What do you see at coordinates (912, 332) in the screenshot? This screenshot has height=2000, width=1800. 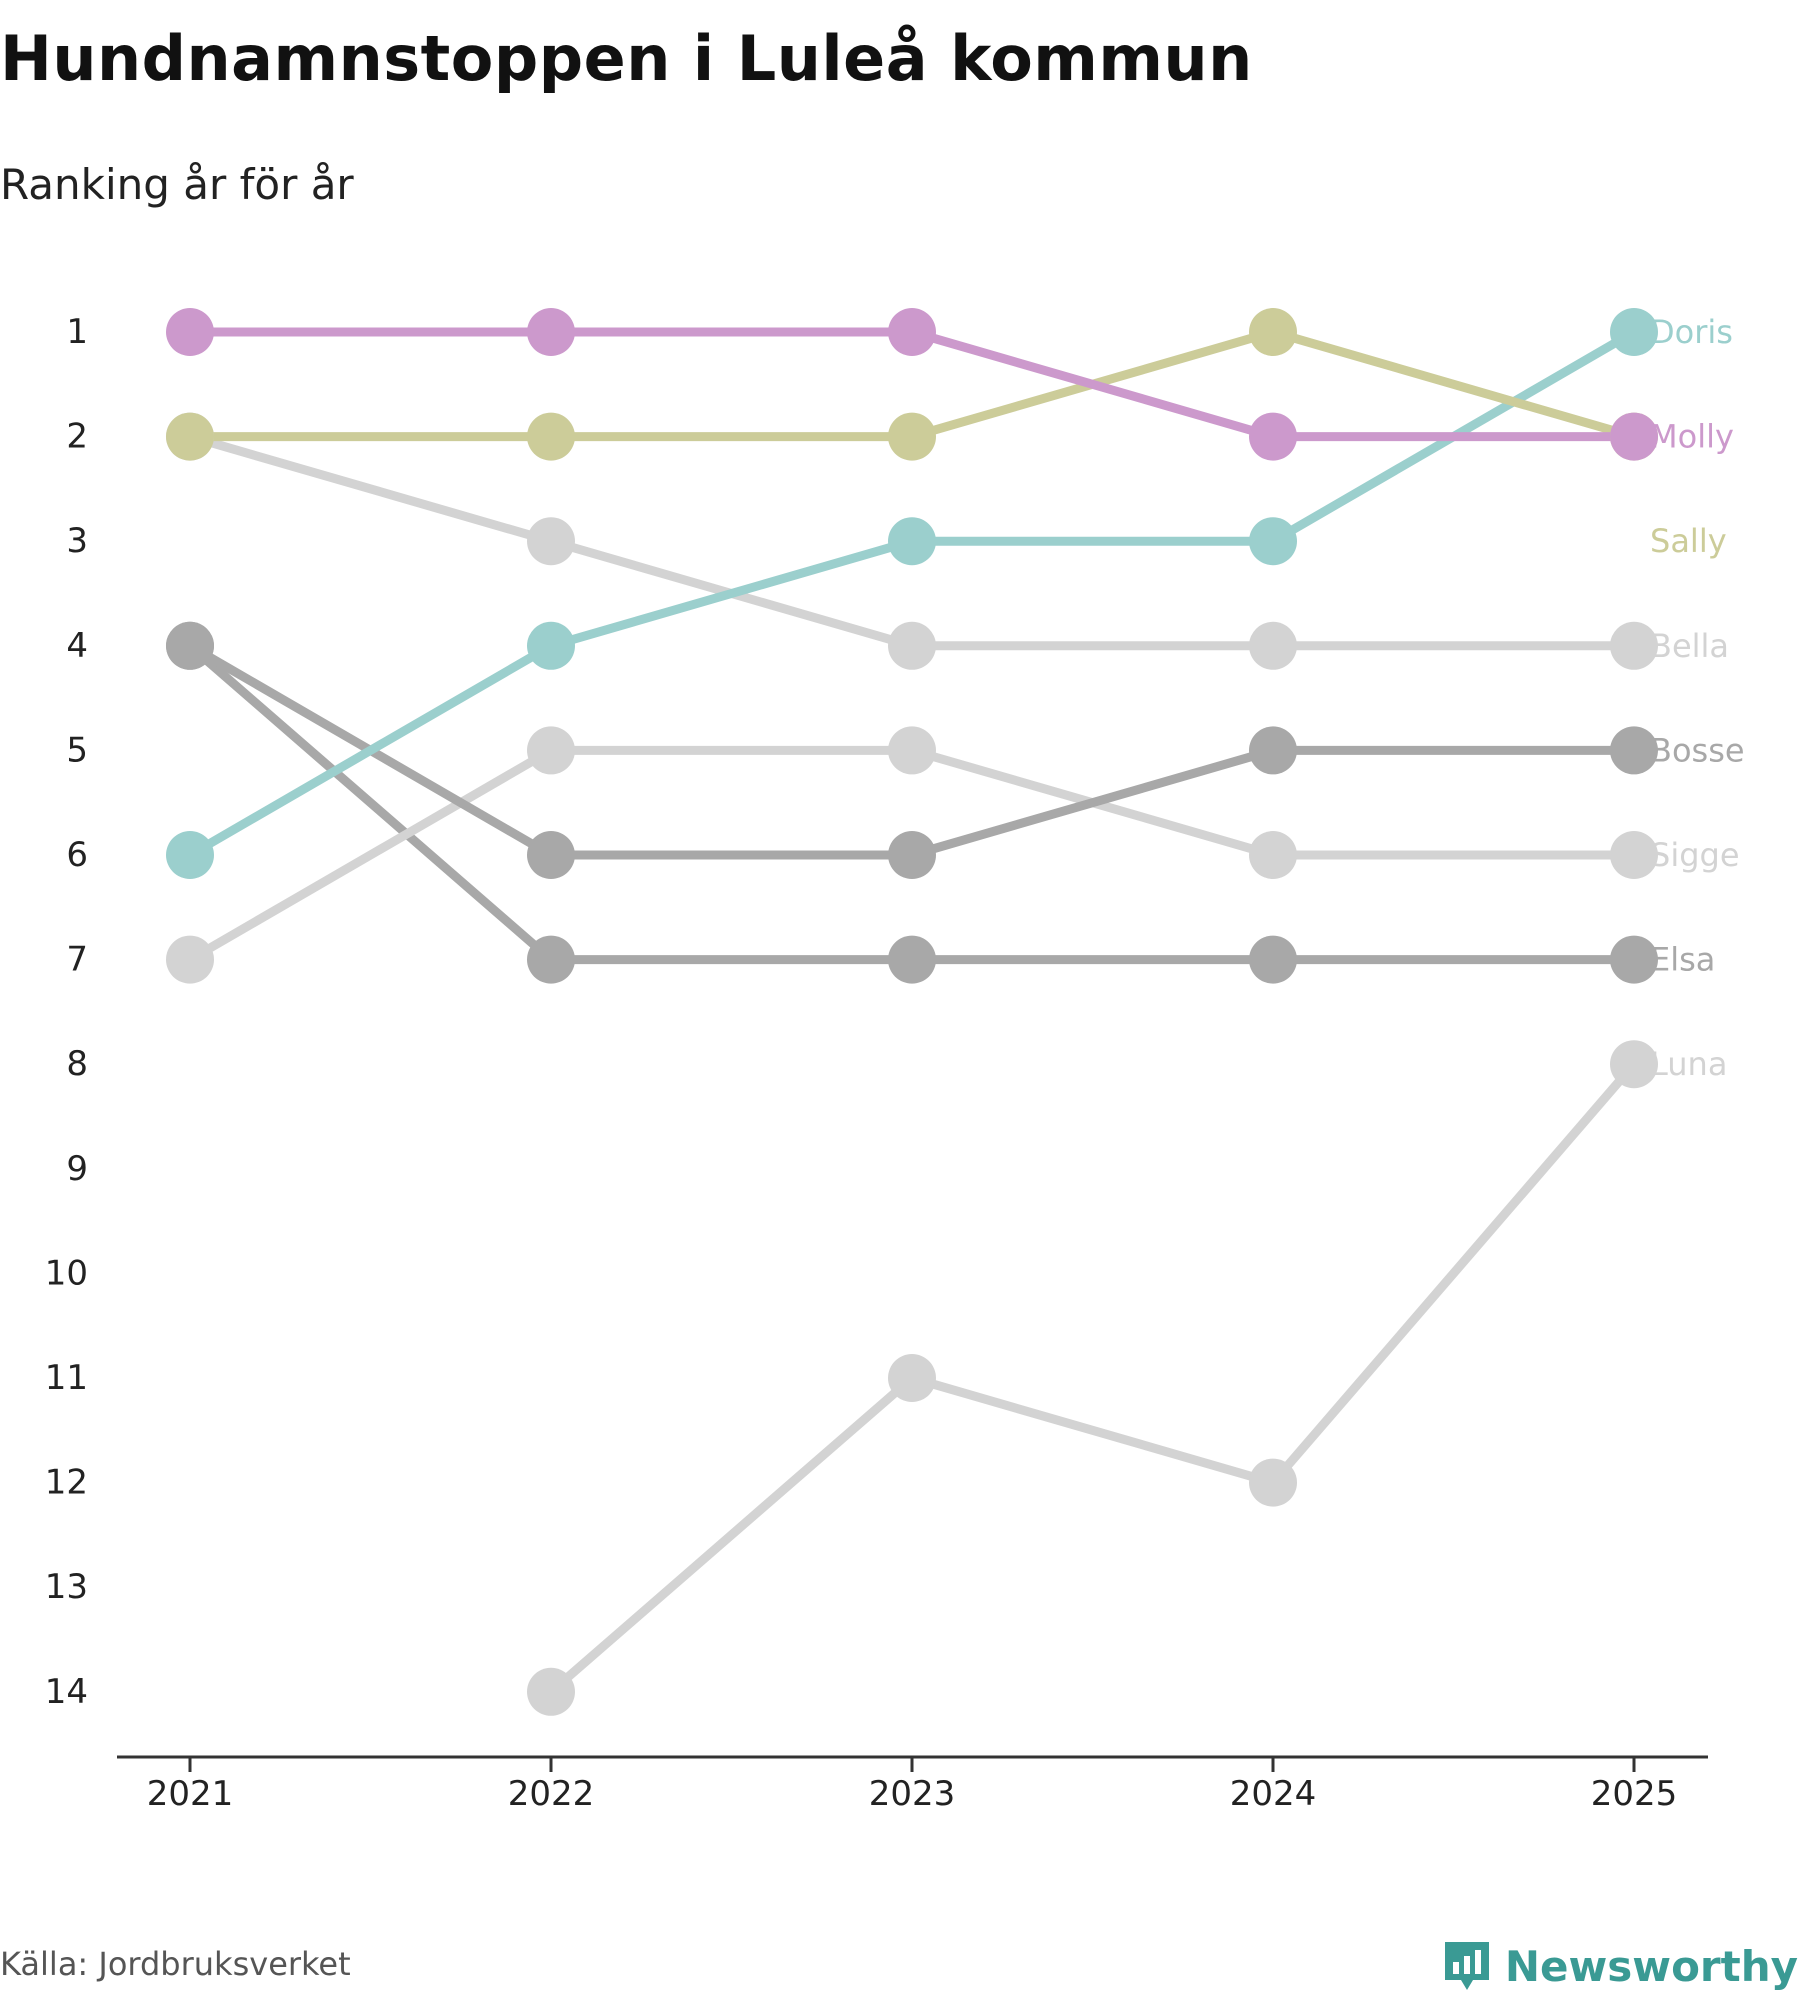 I see `point-molly-2023` at bounding box center [912, 332].